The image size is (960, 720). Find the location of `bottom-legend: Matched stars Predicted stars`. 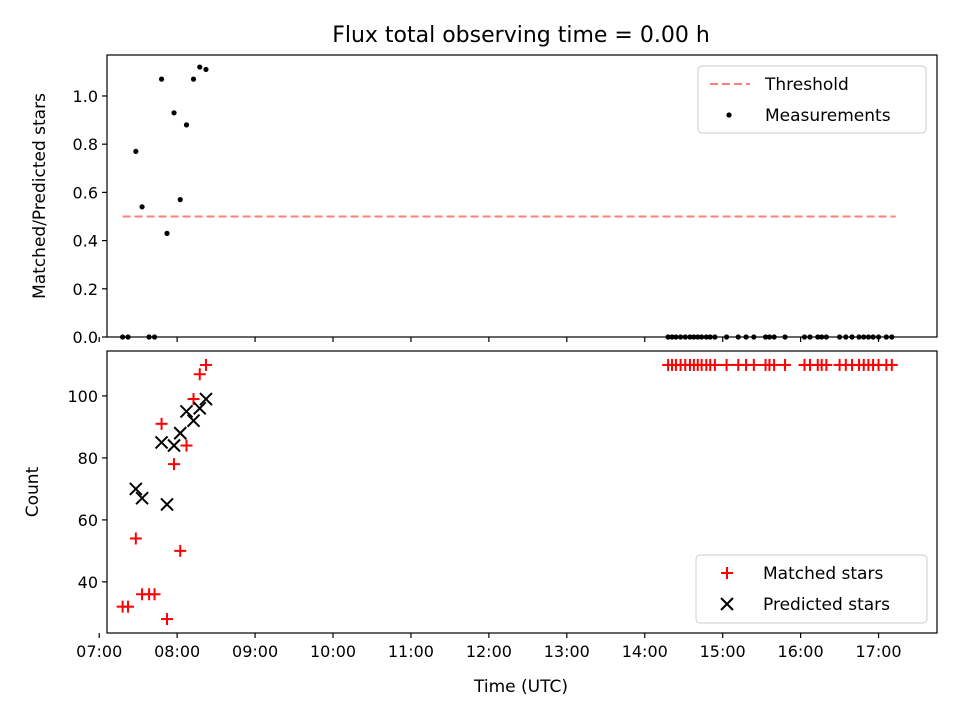

bottom-legend: Matched stars Predicted stars is located at coordinates (811, 589).